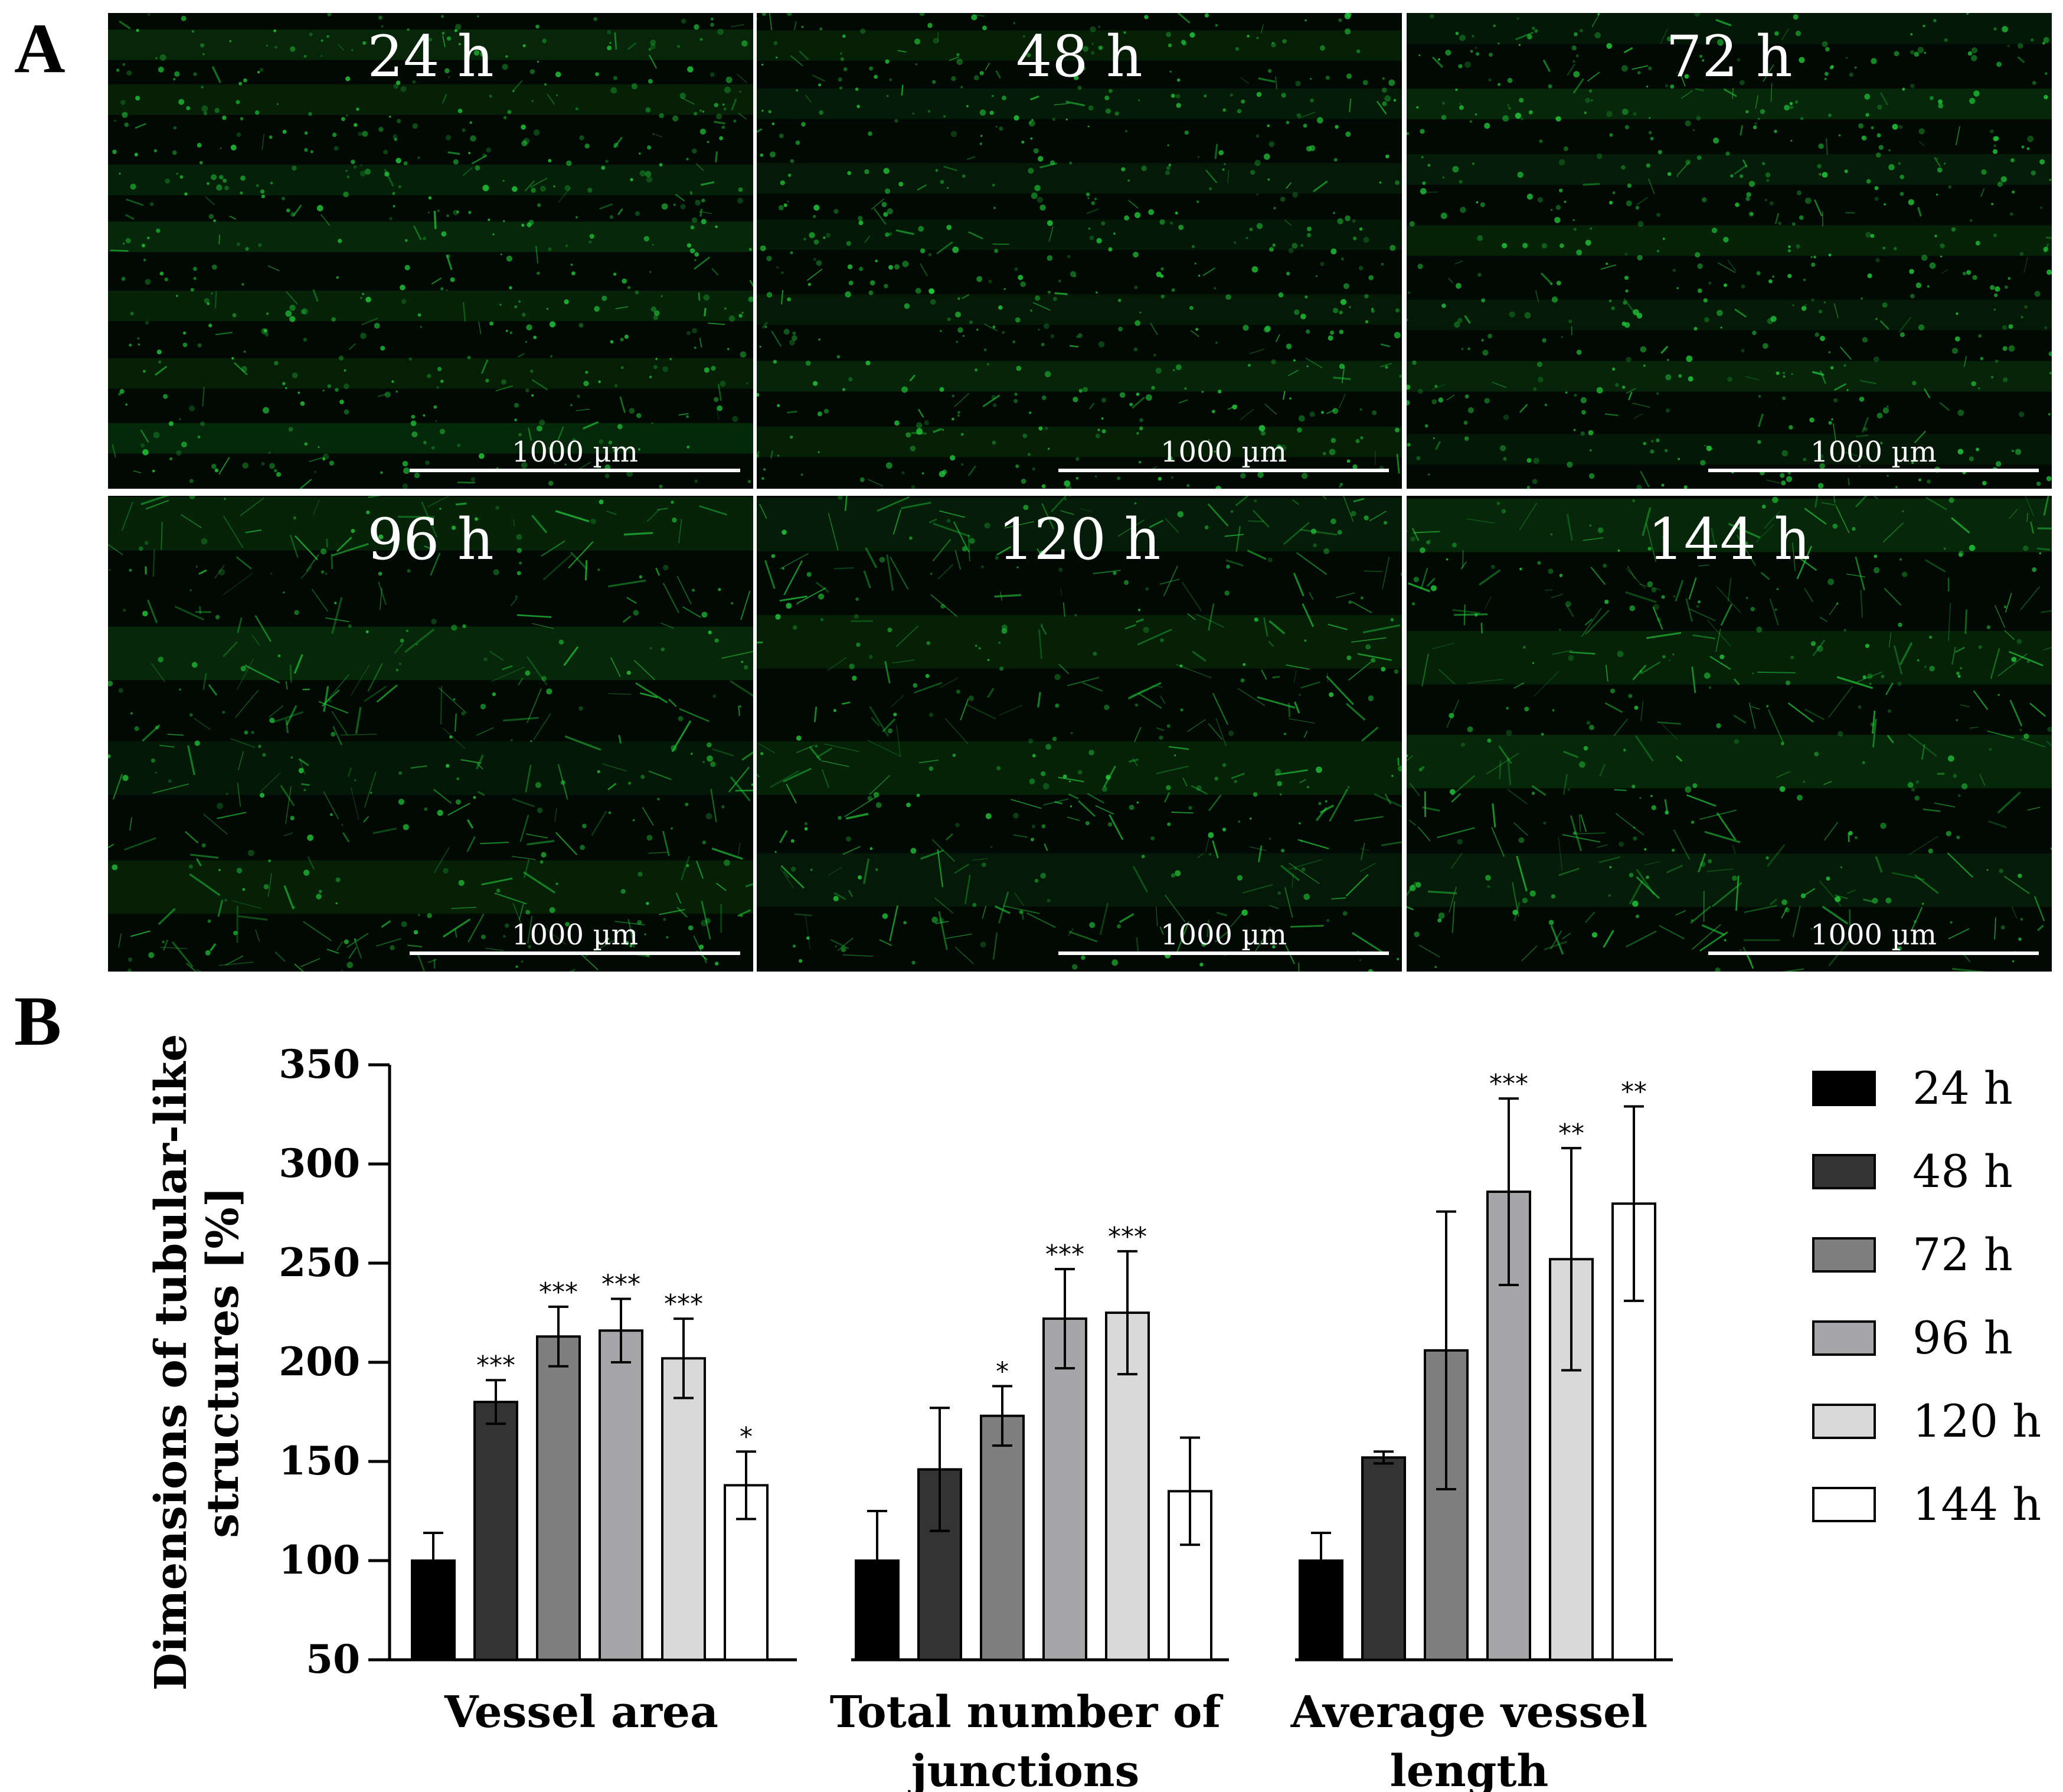 The width and height of the screenshot is (2063, 1792). What do you see at coordinates (1729, 539) in the screenshot?
I see `micrograph-time-label: 144 h` at bounding box center [1729, 539].